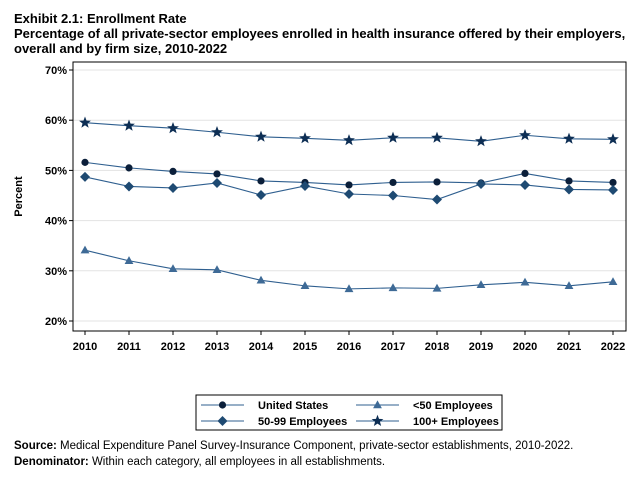  Describe the element at coordinates (56, 71) in the screenshot. I see `y-tick-label: 70%` at that location.